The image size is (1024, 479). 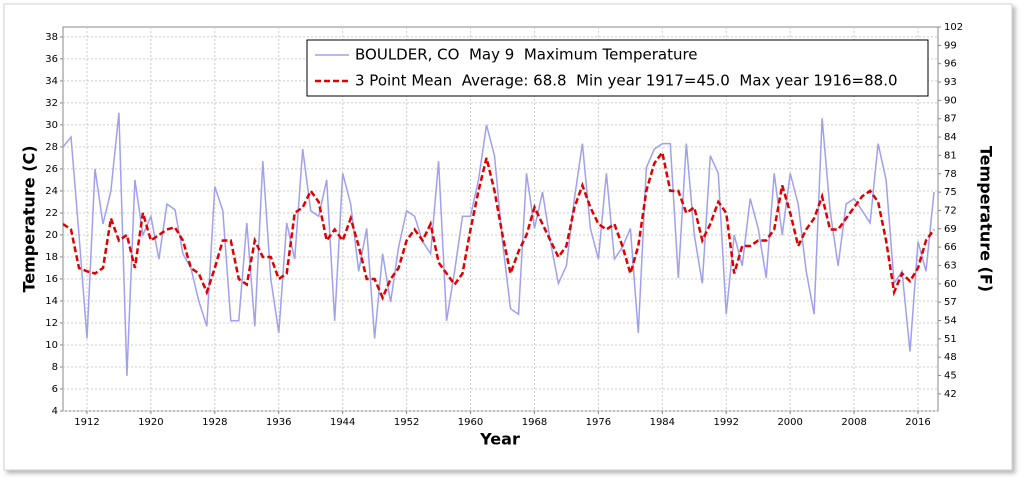 What do you see at coordinates (55, 389) in the screenshot?
I see `y-tick-label: 6` at bounding box center [55, 389].